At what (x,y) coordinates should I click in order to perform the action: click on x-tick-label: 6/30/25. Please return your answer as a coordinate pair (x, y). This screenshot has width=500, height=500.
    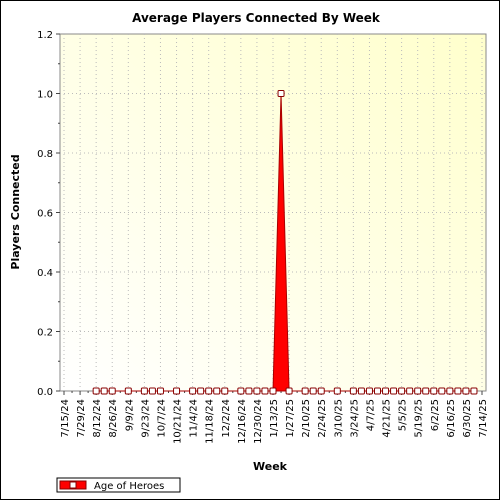
    Looking at the image, I should click on (467, 418).